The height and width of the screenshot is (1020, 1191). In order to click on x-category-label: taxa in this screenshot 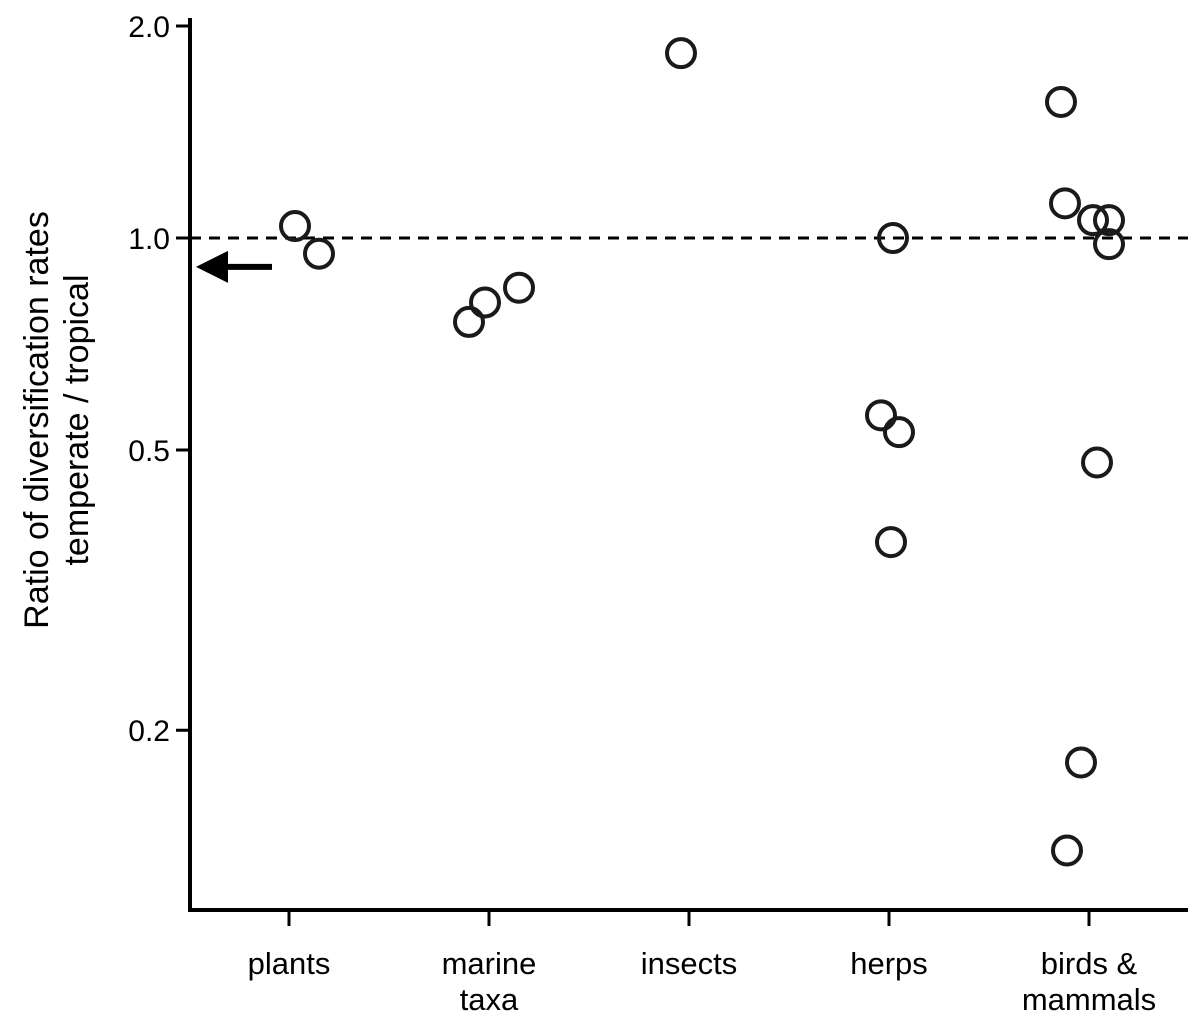, I will do `click(489, 999)`.